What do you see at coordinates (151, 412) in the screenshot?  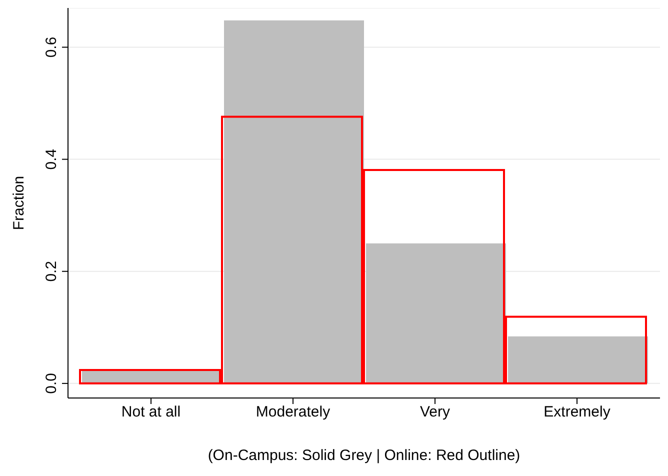 I see `x-tick-label: Not at all` at bounding box center [151, 412].